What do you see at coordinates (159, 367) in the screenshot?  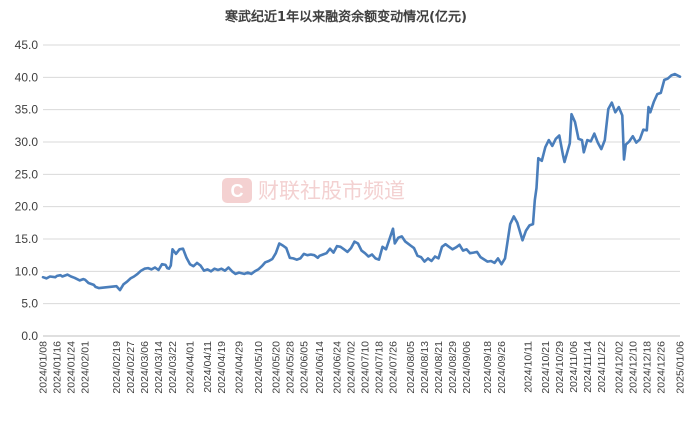 I see `x-tick-label: 2024/03/14` at bounding box center [159, 367].